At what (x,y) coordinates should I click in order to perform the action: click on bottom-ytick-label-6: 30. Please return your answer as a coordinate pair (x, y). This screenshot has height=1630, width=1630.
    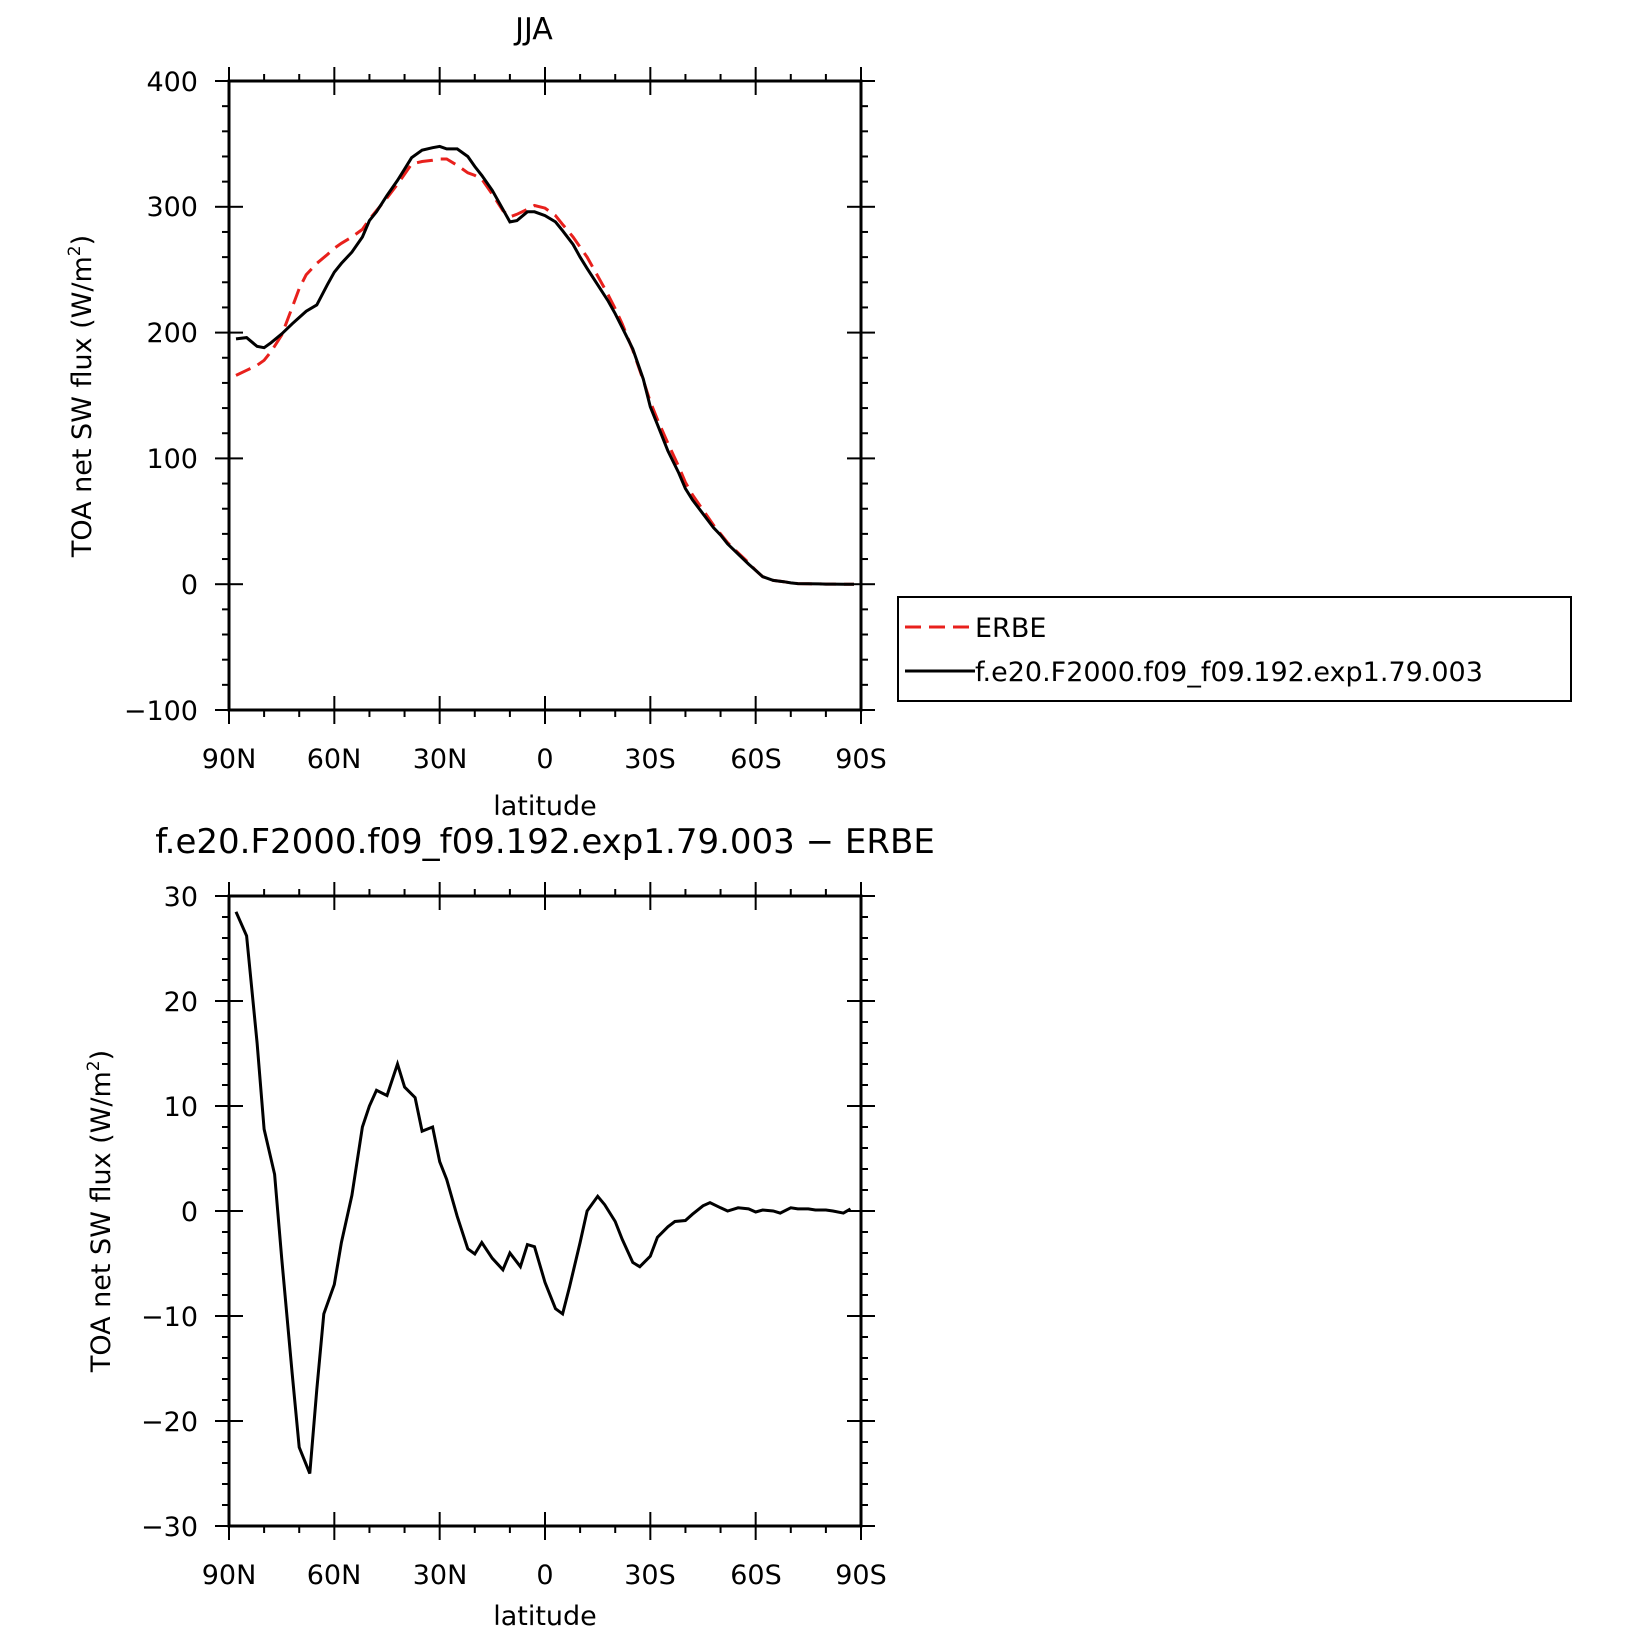
    Looking at the image, I should click on (181, 897).